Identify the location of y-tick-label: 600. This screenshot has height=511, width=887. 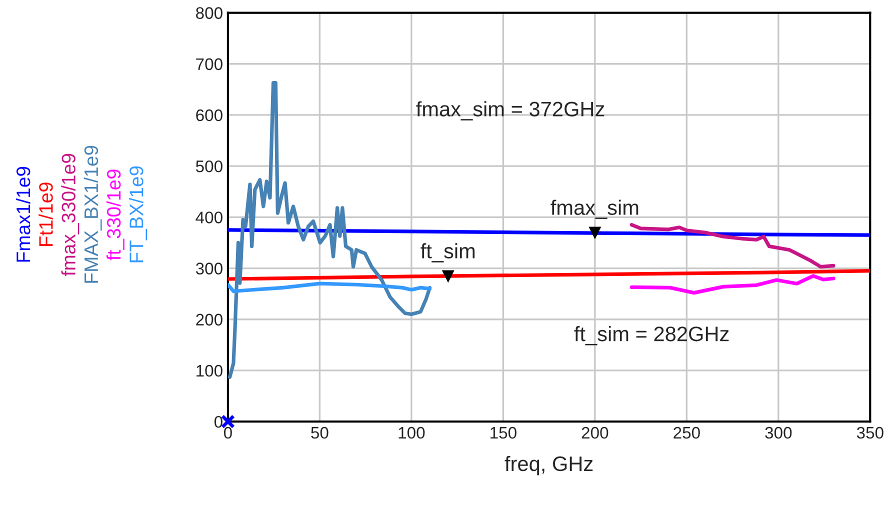
(209, 115).